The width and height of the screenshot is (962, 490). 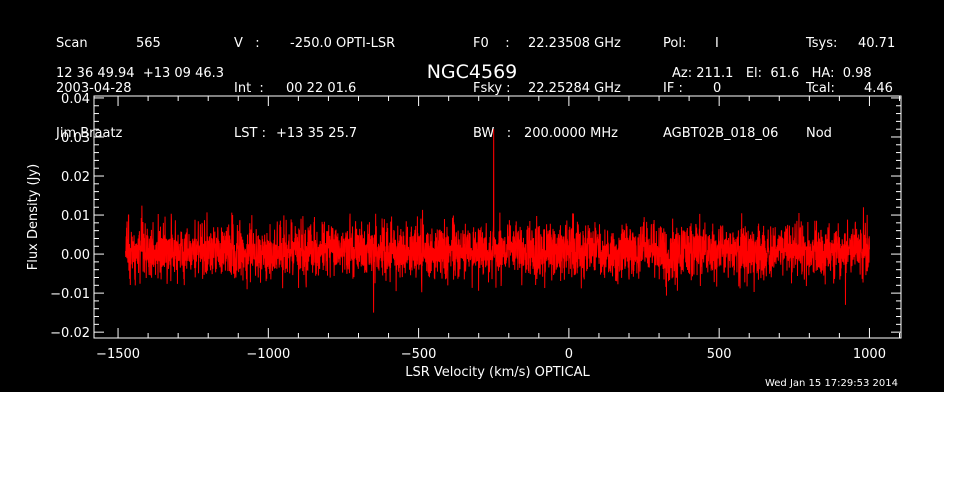 I want to click on header-col-polarization: Pol: I IF :0 AGBT02B_018_06, so click(x=720, y=88).